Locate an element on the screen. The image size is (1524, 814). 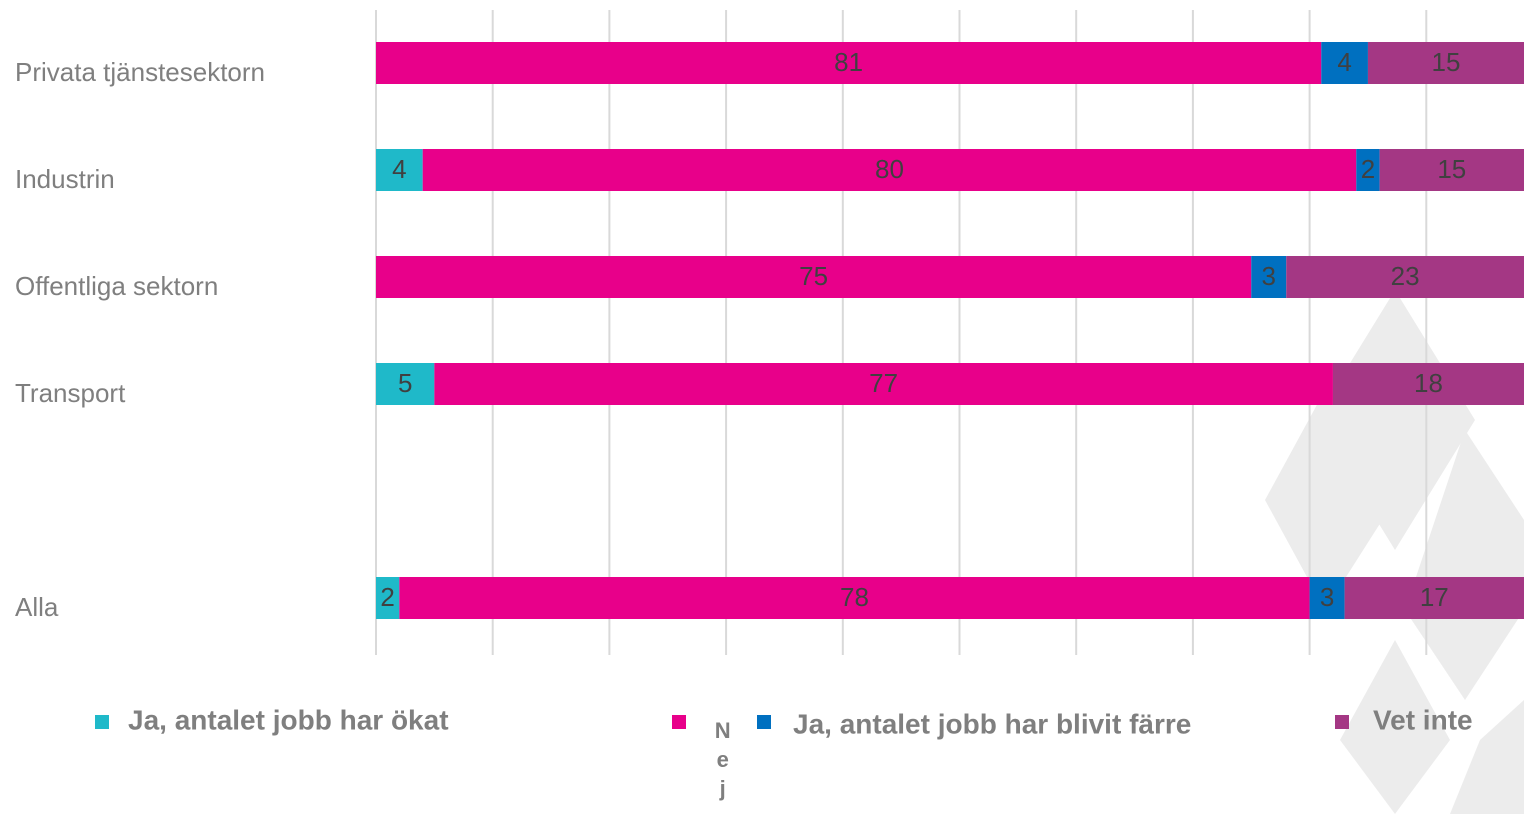
data-label: 17 is located at coordinates (1434, 597).